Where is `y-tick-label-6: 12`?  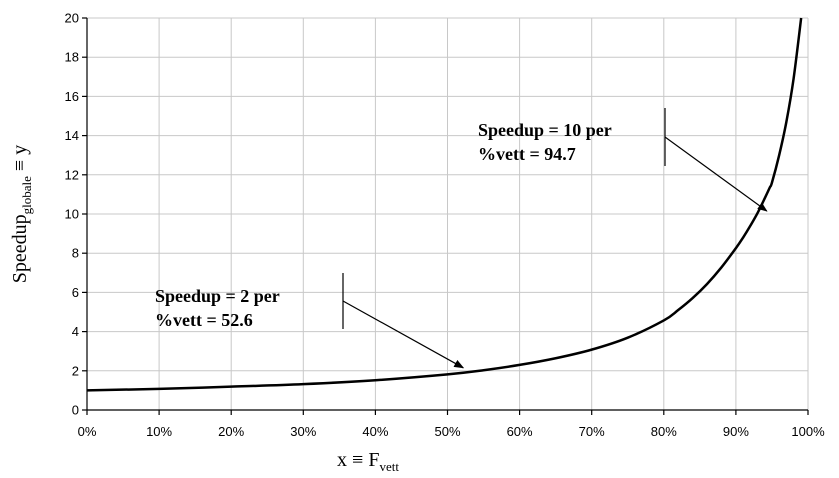
y-tick-label-6: 12 is located at coordinates (72, 174).